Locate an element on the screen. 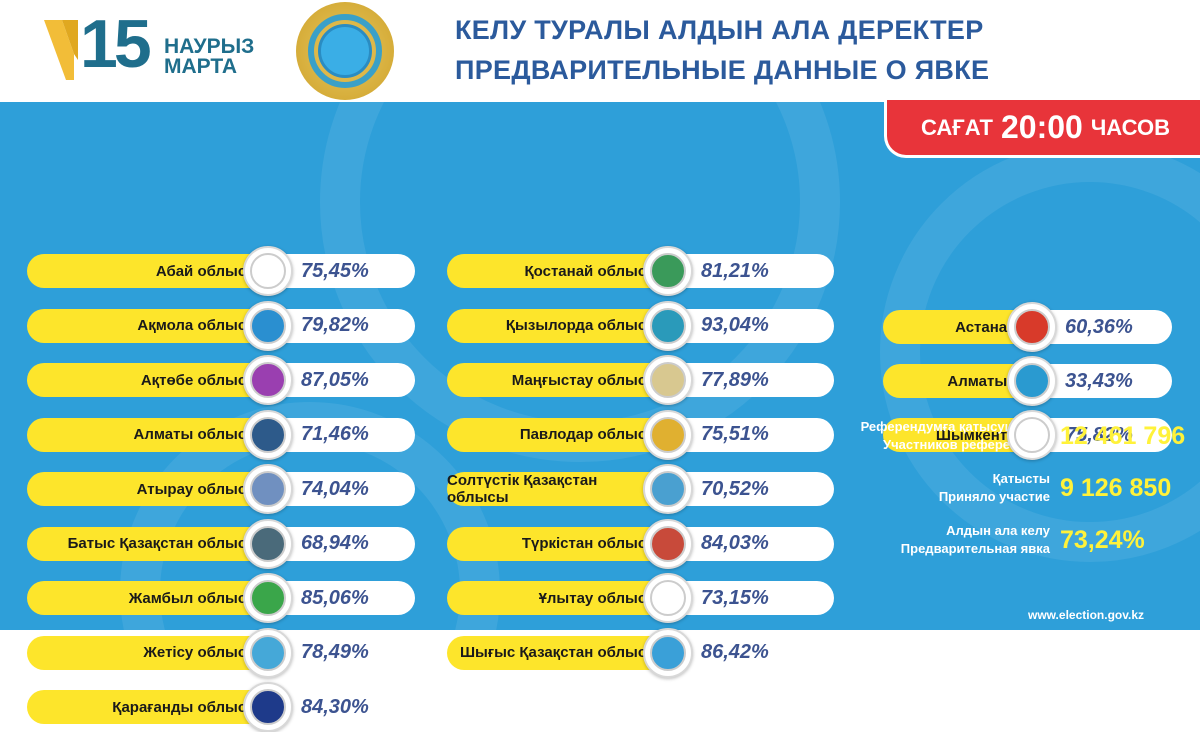 The width and height of the screenshot is (1200, 732). region-row: Алматы қ. 33,43% is located at coordinates (1027, 381).